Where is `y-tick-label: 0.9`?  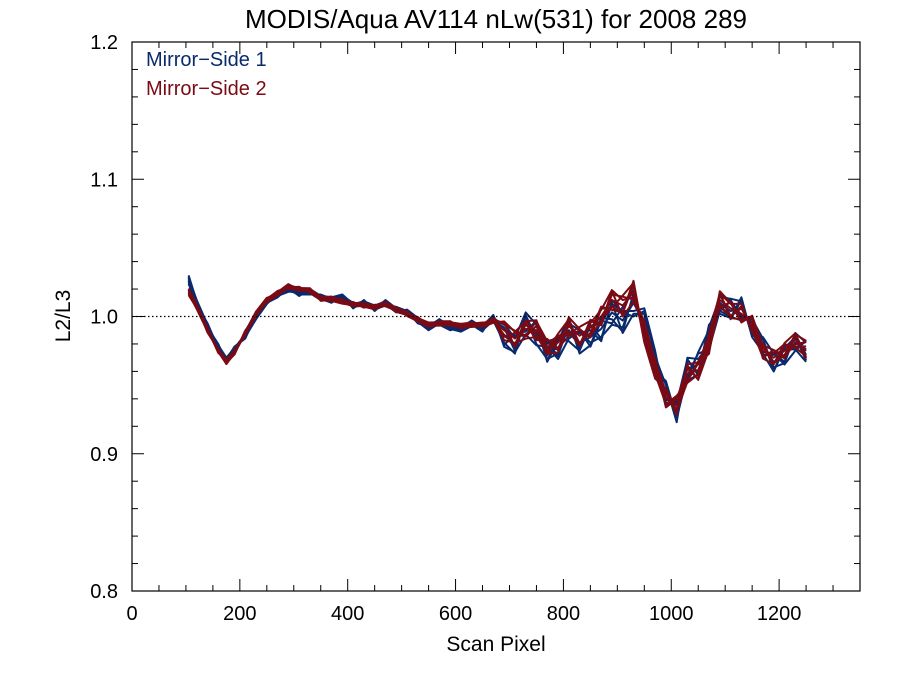
y-tick-label: 0.9 is located at coordinates (104, 455).